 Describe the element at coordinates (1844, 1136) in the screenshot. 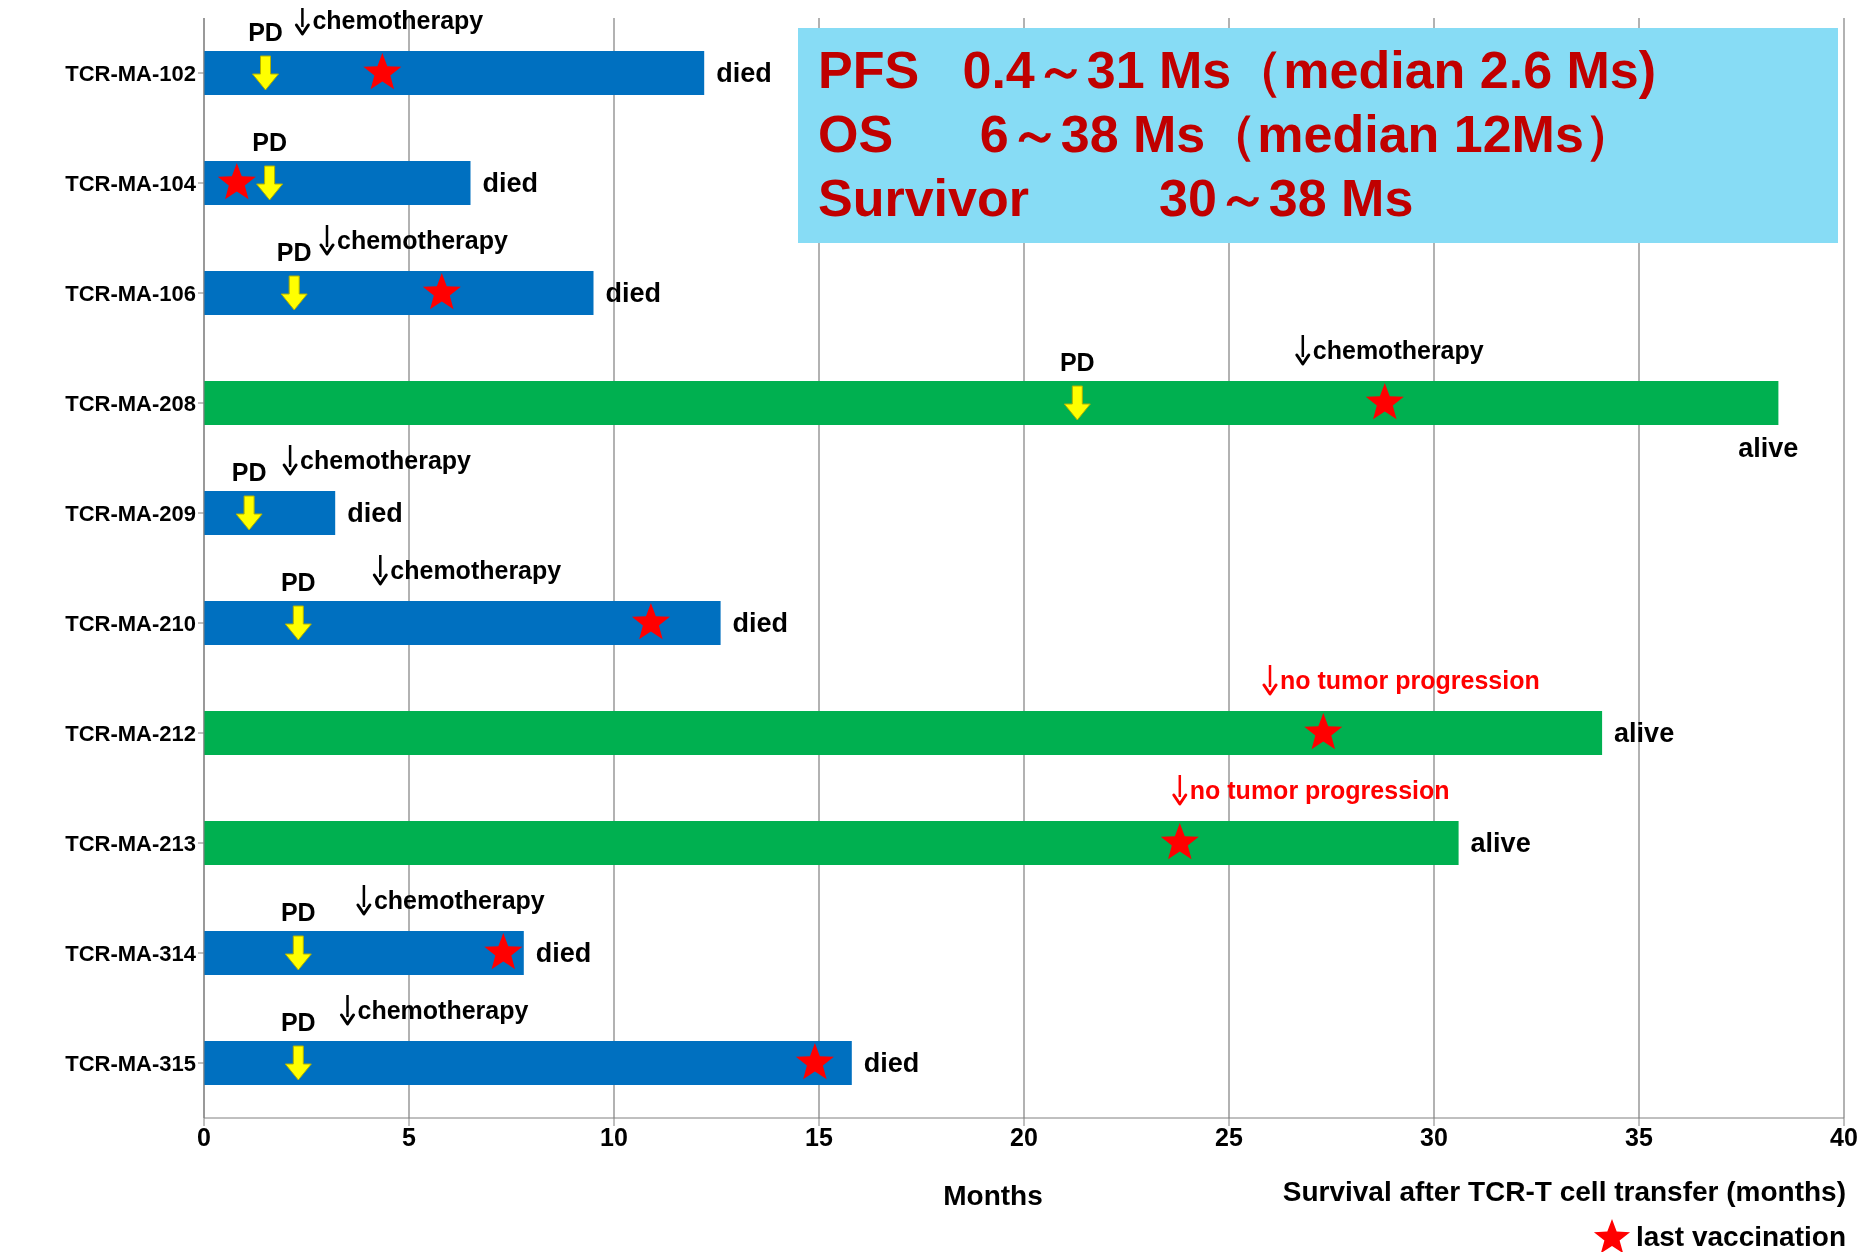

I see `x-tick-label: 40` at that location.